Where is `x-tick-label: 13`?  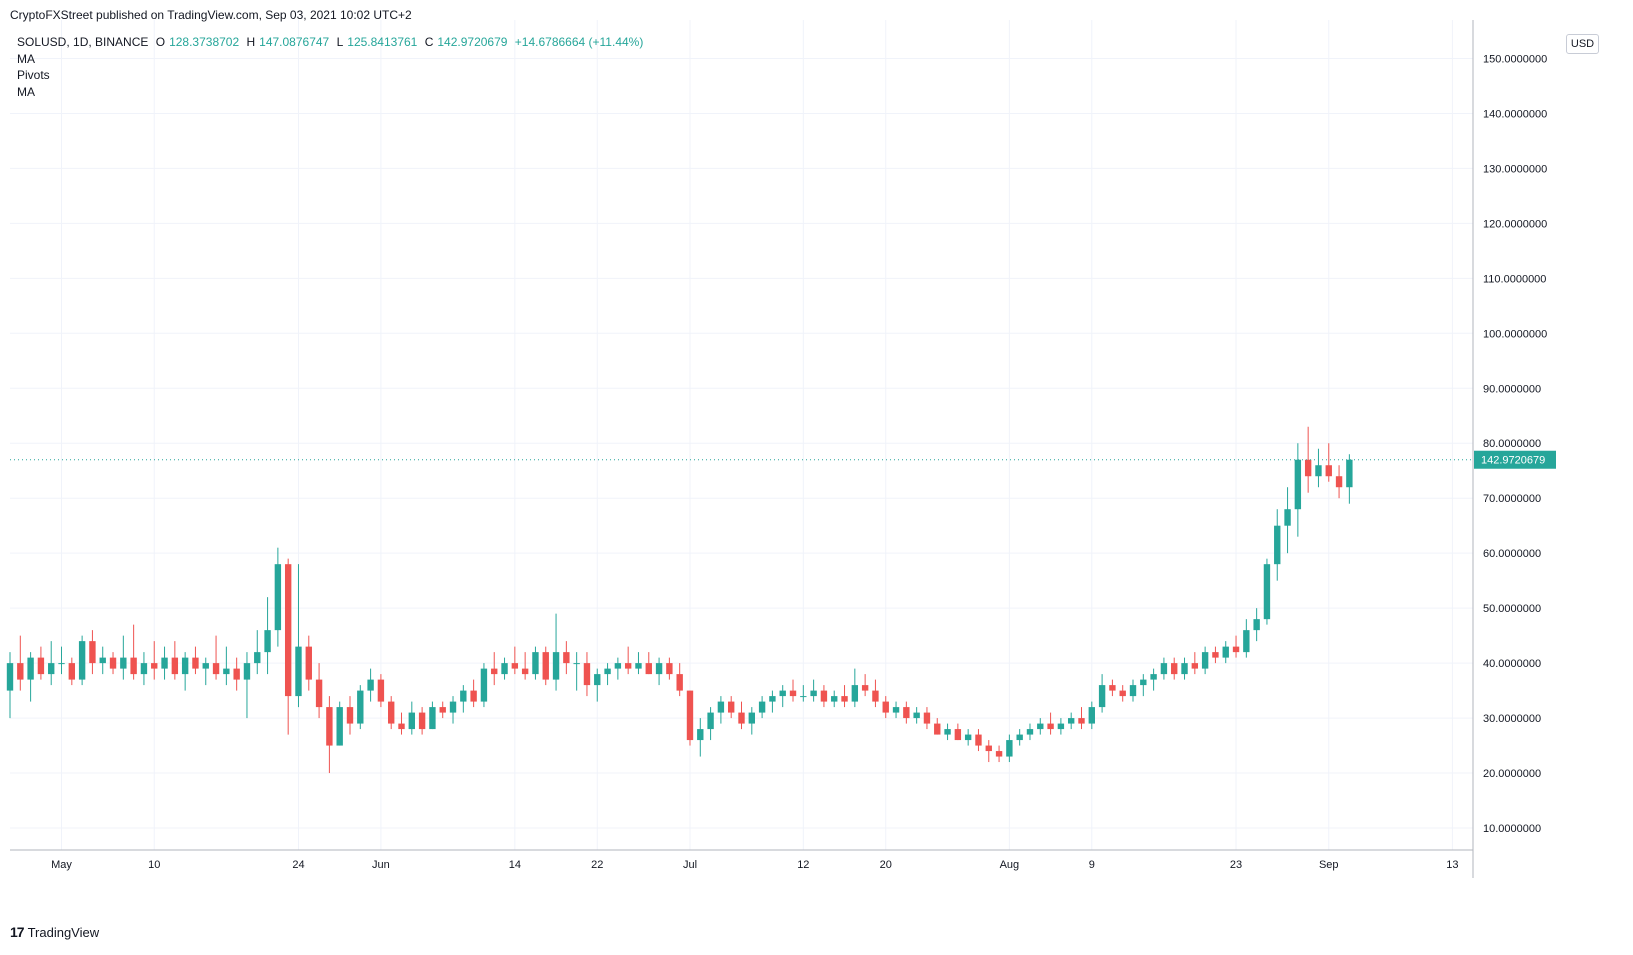 x-tick-label: 13 is located at coordinates (1452, 865).